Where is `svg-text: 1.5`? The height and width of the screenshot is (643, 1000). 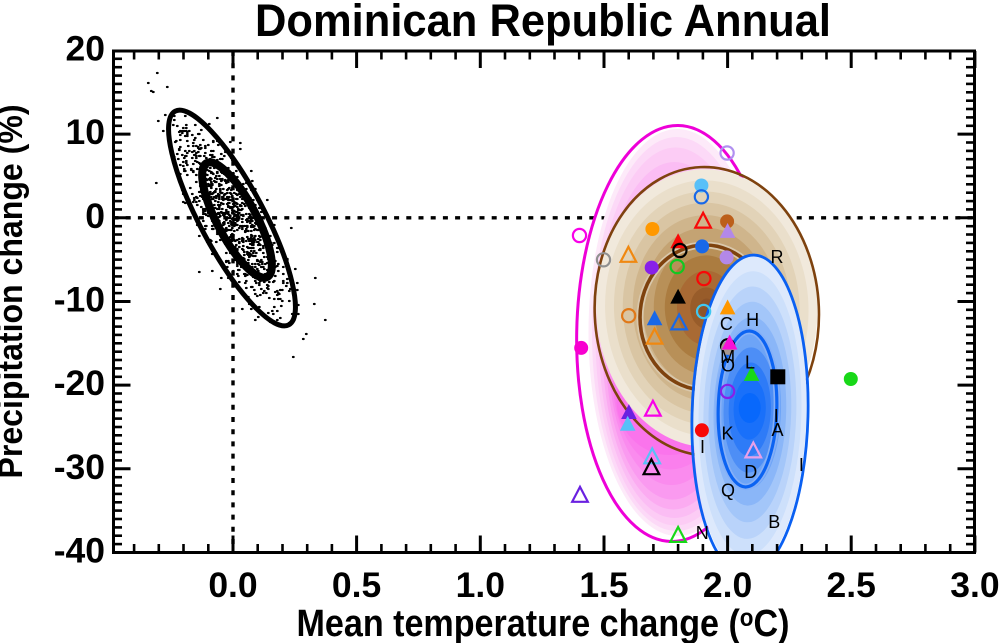
svg-text: 1.5 is located at coordinates (603, 585).